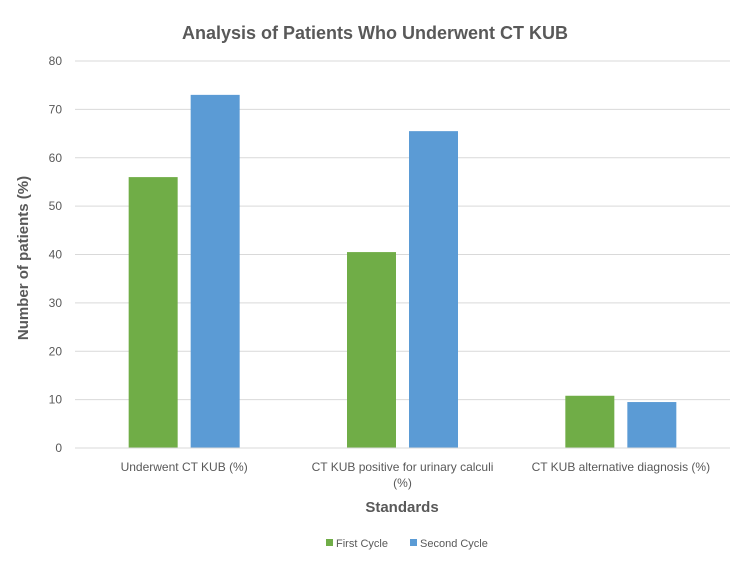  Describe the element at coordinates (56, 109) in the screenshot. I see `y-tick-label: 70` at that location.